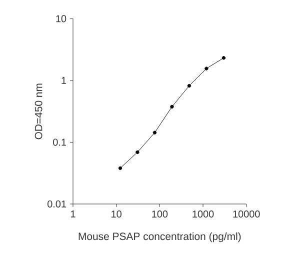 The width and height of the screenshot is (290, 272). Describe the element at coordinates (57, 204) in the screenshot. I see `y-tick-label: 0.01` at that location.